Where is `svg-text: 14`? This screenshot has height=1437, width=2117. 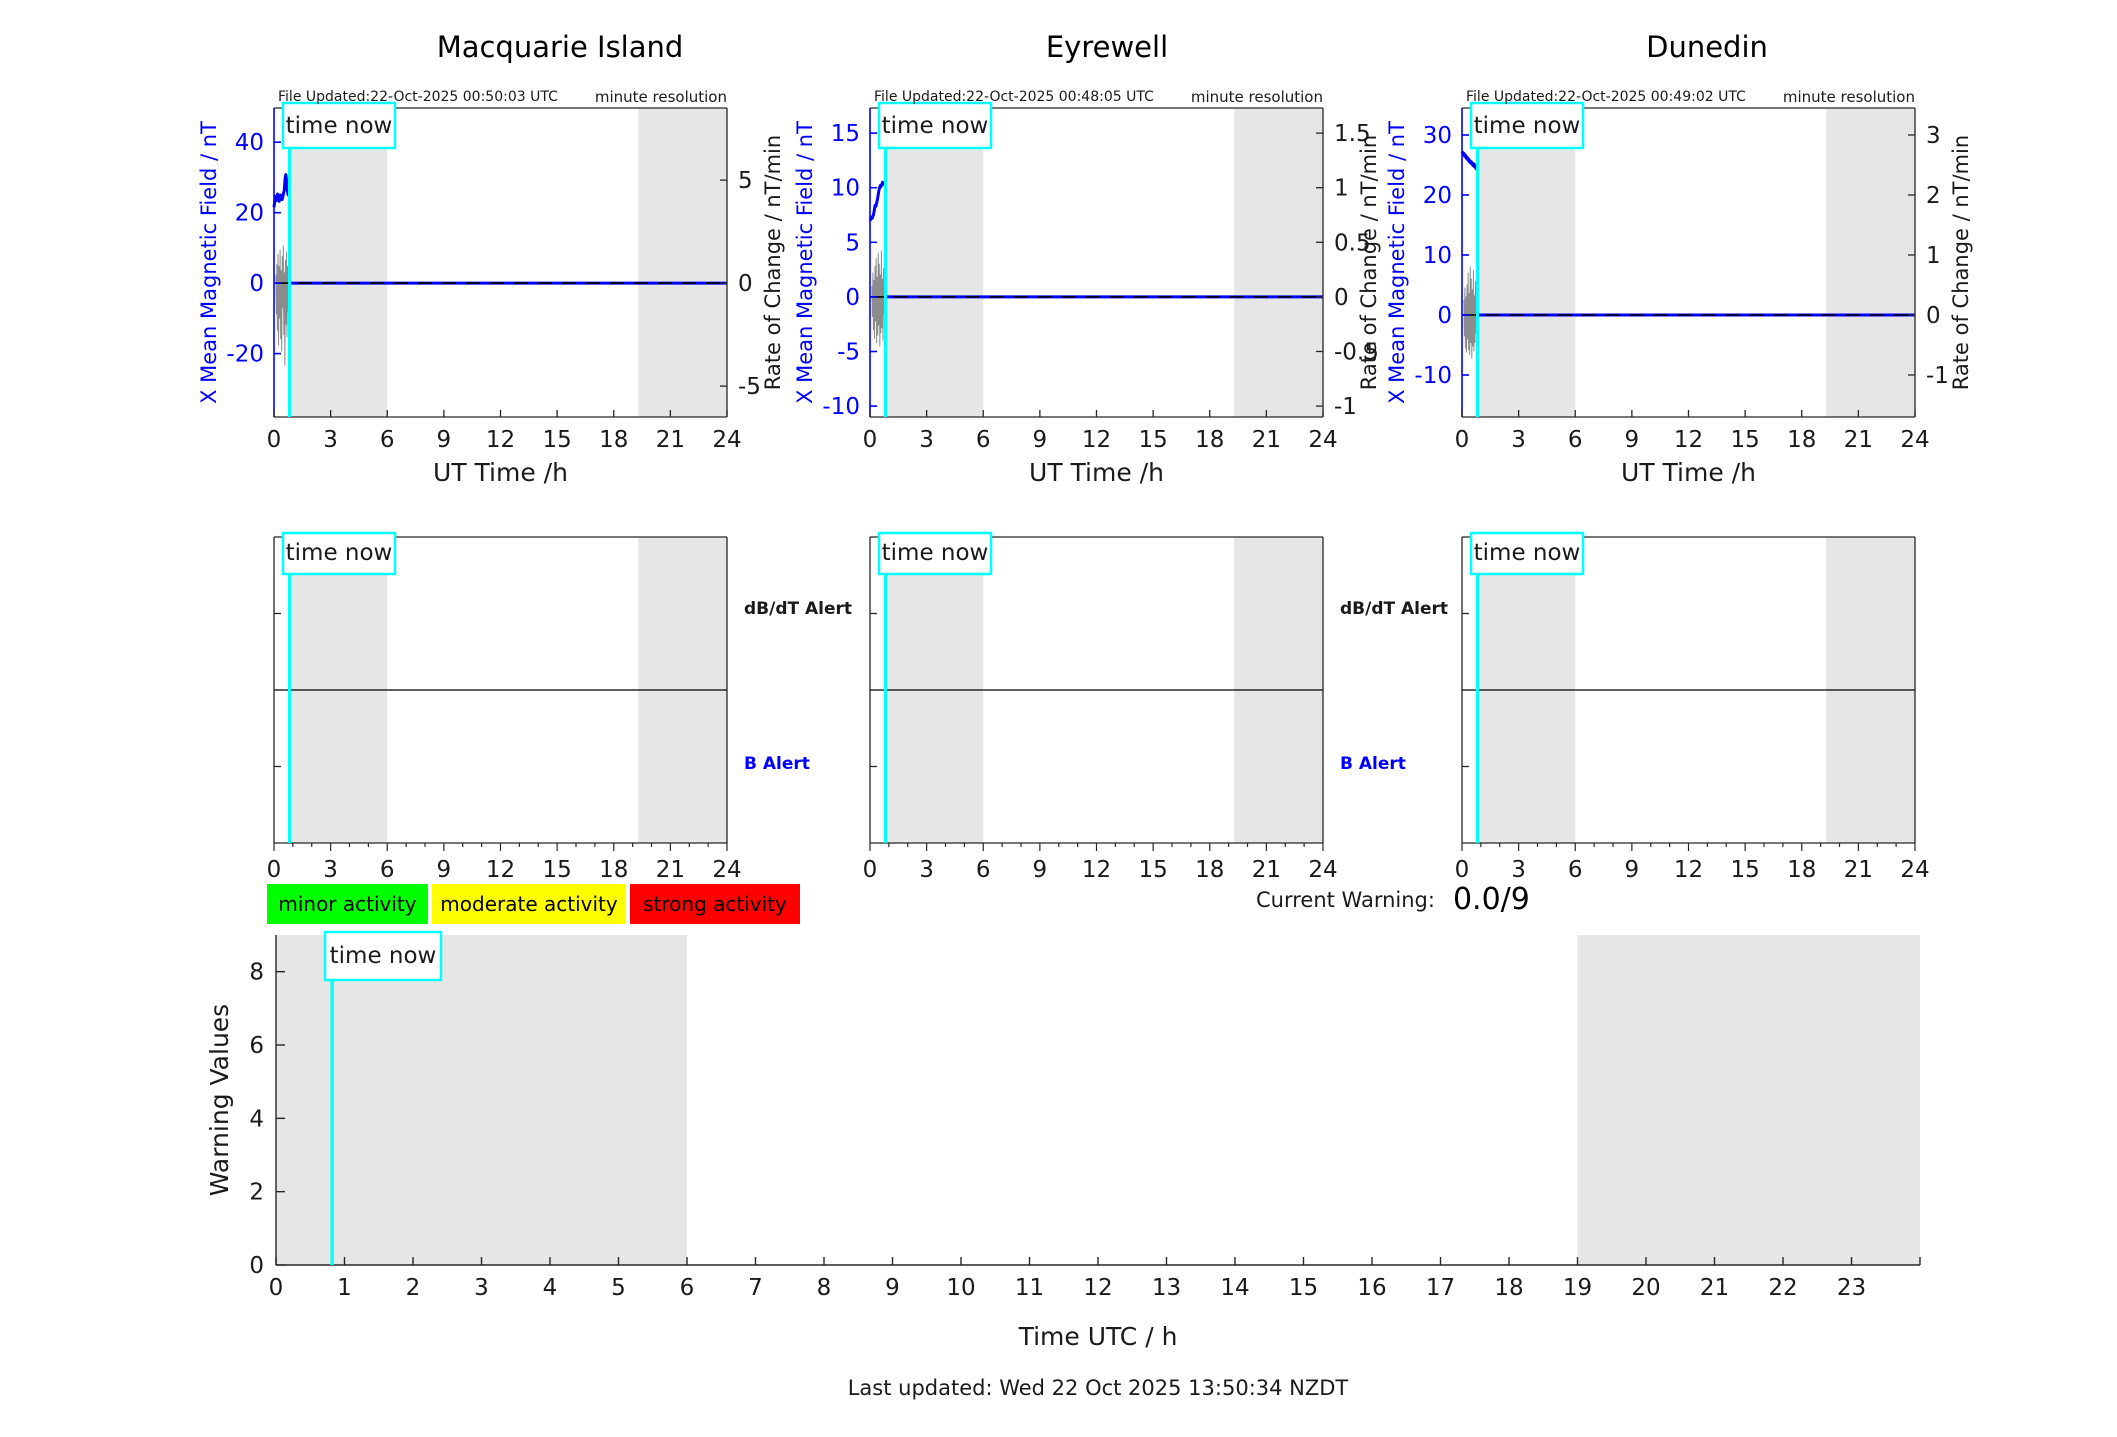
svg-text: 14 is located at coordinates (1234, 1288).